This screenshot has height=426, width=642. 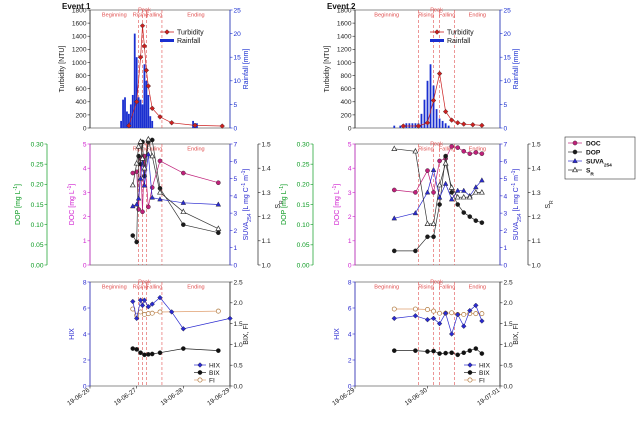 What do you see at coordinates (436, 145) in the screenshot?
I see `event2-phase-label-peak-mid: Peak` at bounding box center [436, 145].